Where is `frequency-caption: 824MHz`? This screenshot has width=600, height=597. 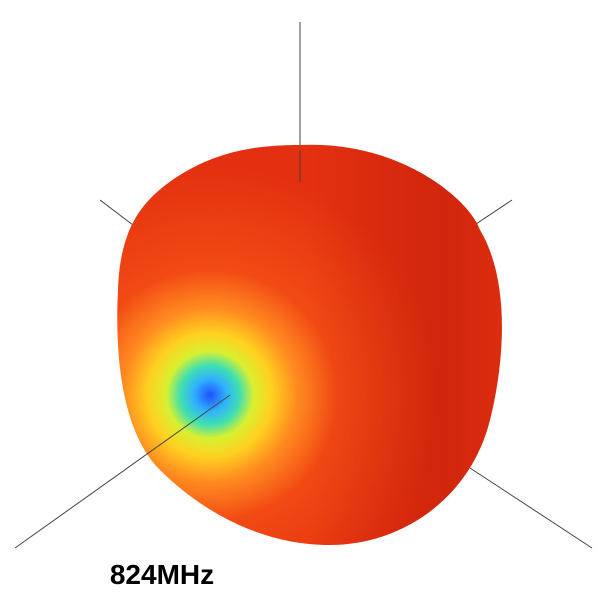 frequency-caption: 824MHz is located at coordinates (162, 574).